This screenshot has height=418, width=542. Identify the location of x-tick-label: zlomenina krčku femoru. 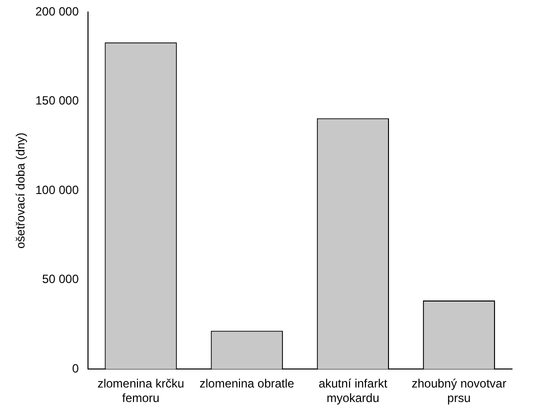
(140, 391).